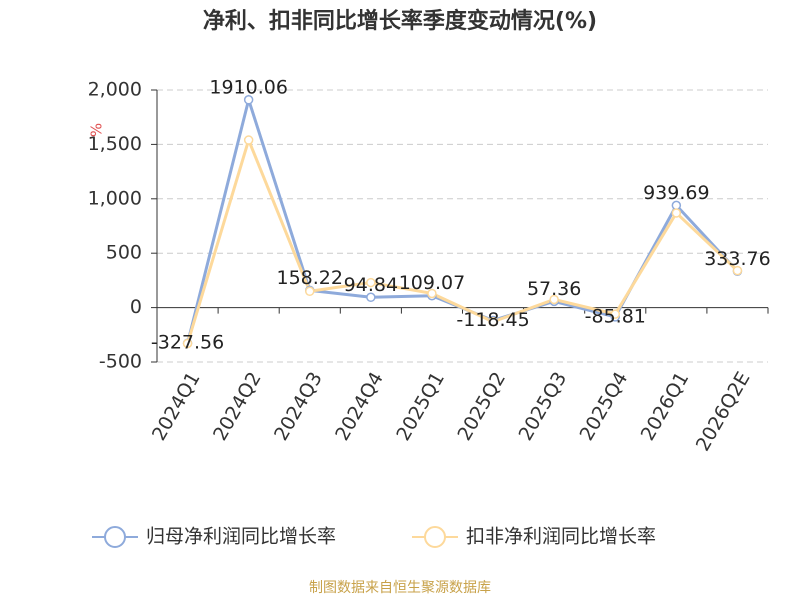 The height and width of the screenshot is (600, 800). What do you see at coordinates (542, 406) in the screenshot?
I see `x-tick-label: 2025Q3` at bounding box center [542, 406].